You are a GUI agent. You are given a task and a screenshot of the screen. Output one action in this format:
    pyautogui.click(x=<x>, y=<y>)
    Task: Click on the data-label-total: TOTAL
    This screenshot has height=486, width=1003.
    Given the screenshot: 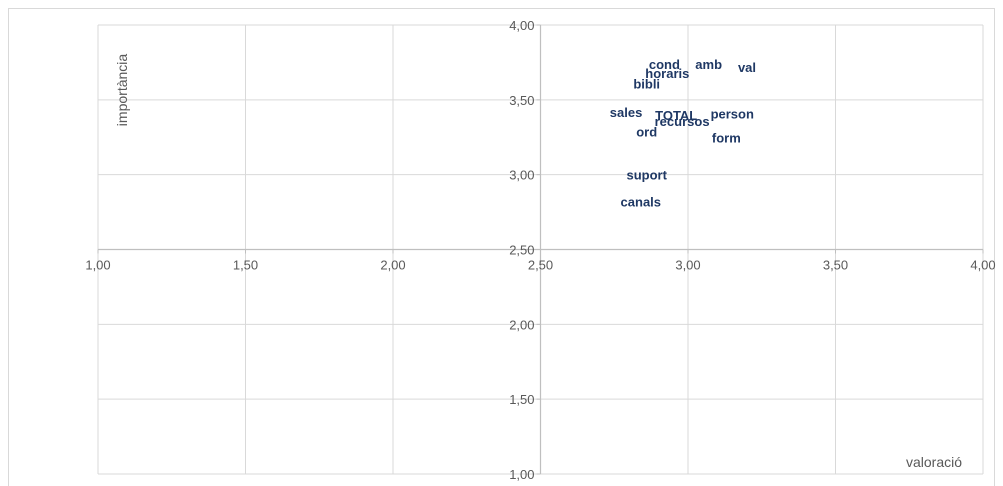 What is the action you would take?
    pyautogui.click(x=676, y=115)
    